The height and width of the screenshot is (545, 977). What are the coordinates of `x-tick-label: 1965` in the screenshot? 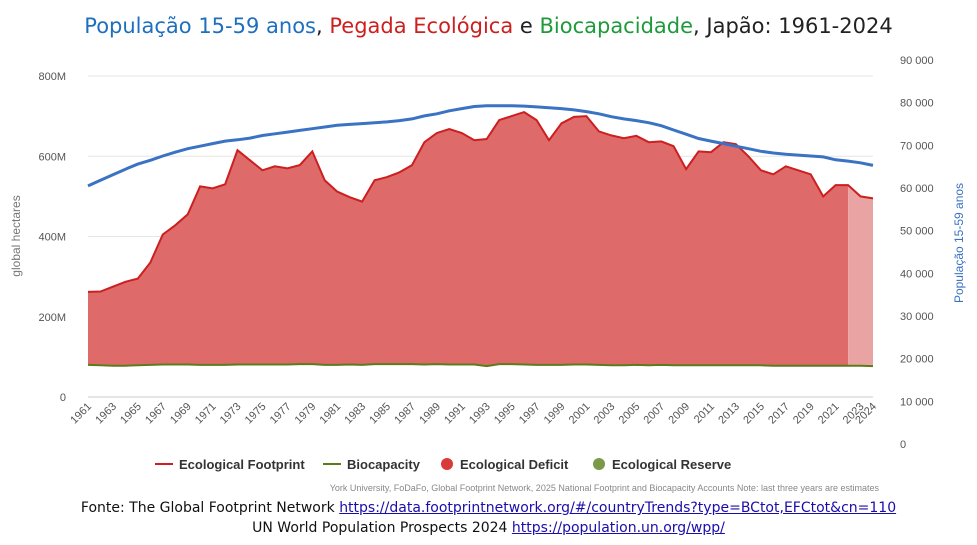 It's located at (131, 414).